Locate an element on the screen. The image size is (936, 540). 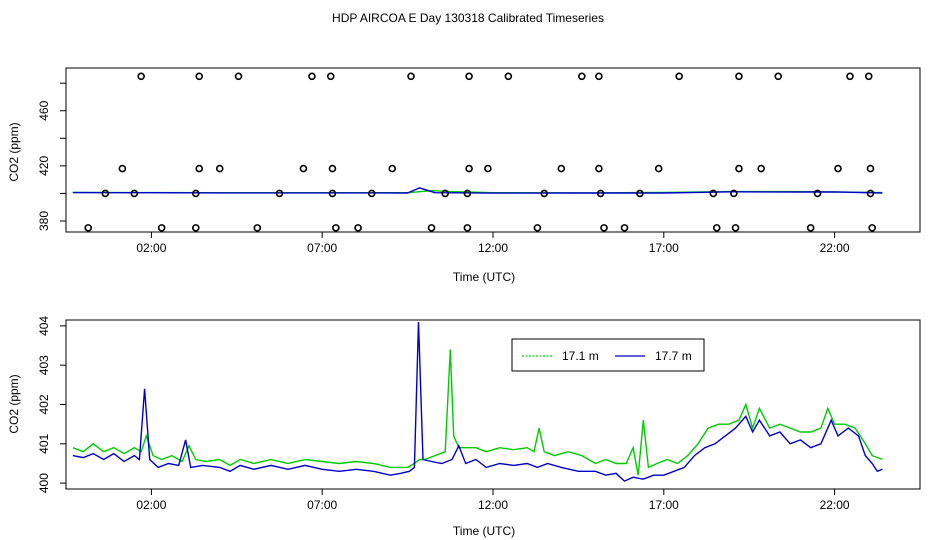
top-y-tick-label: 420 is located at coordinates (44, 166).